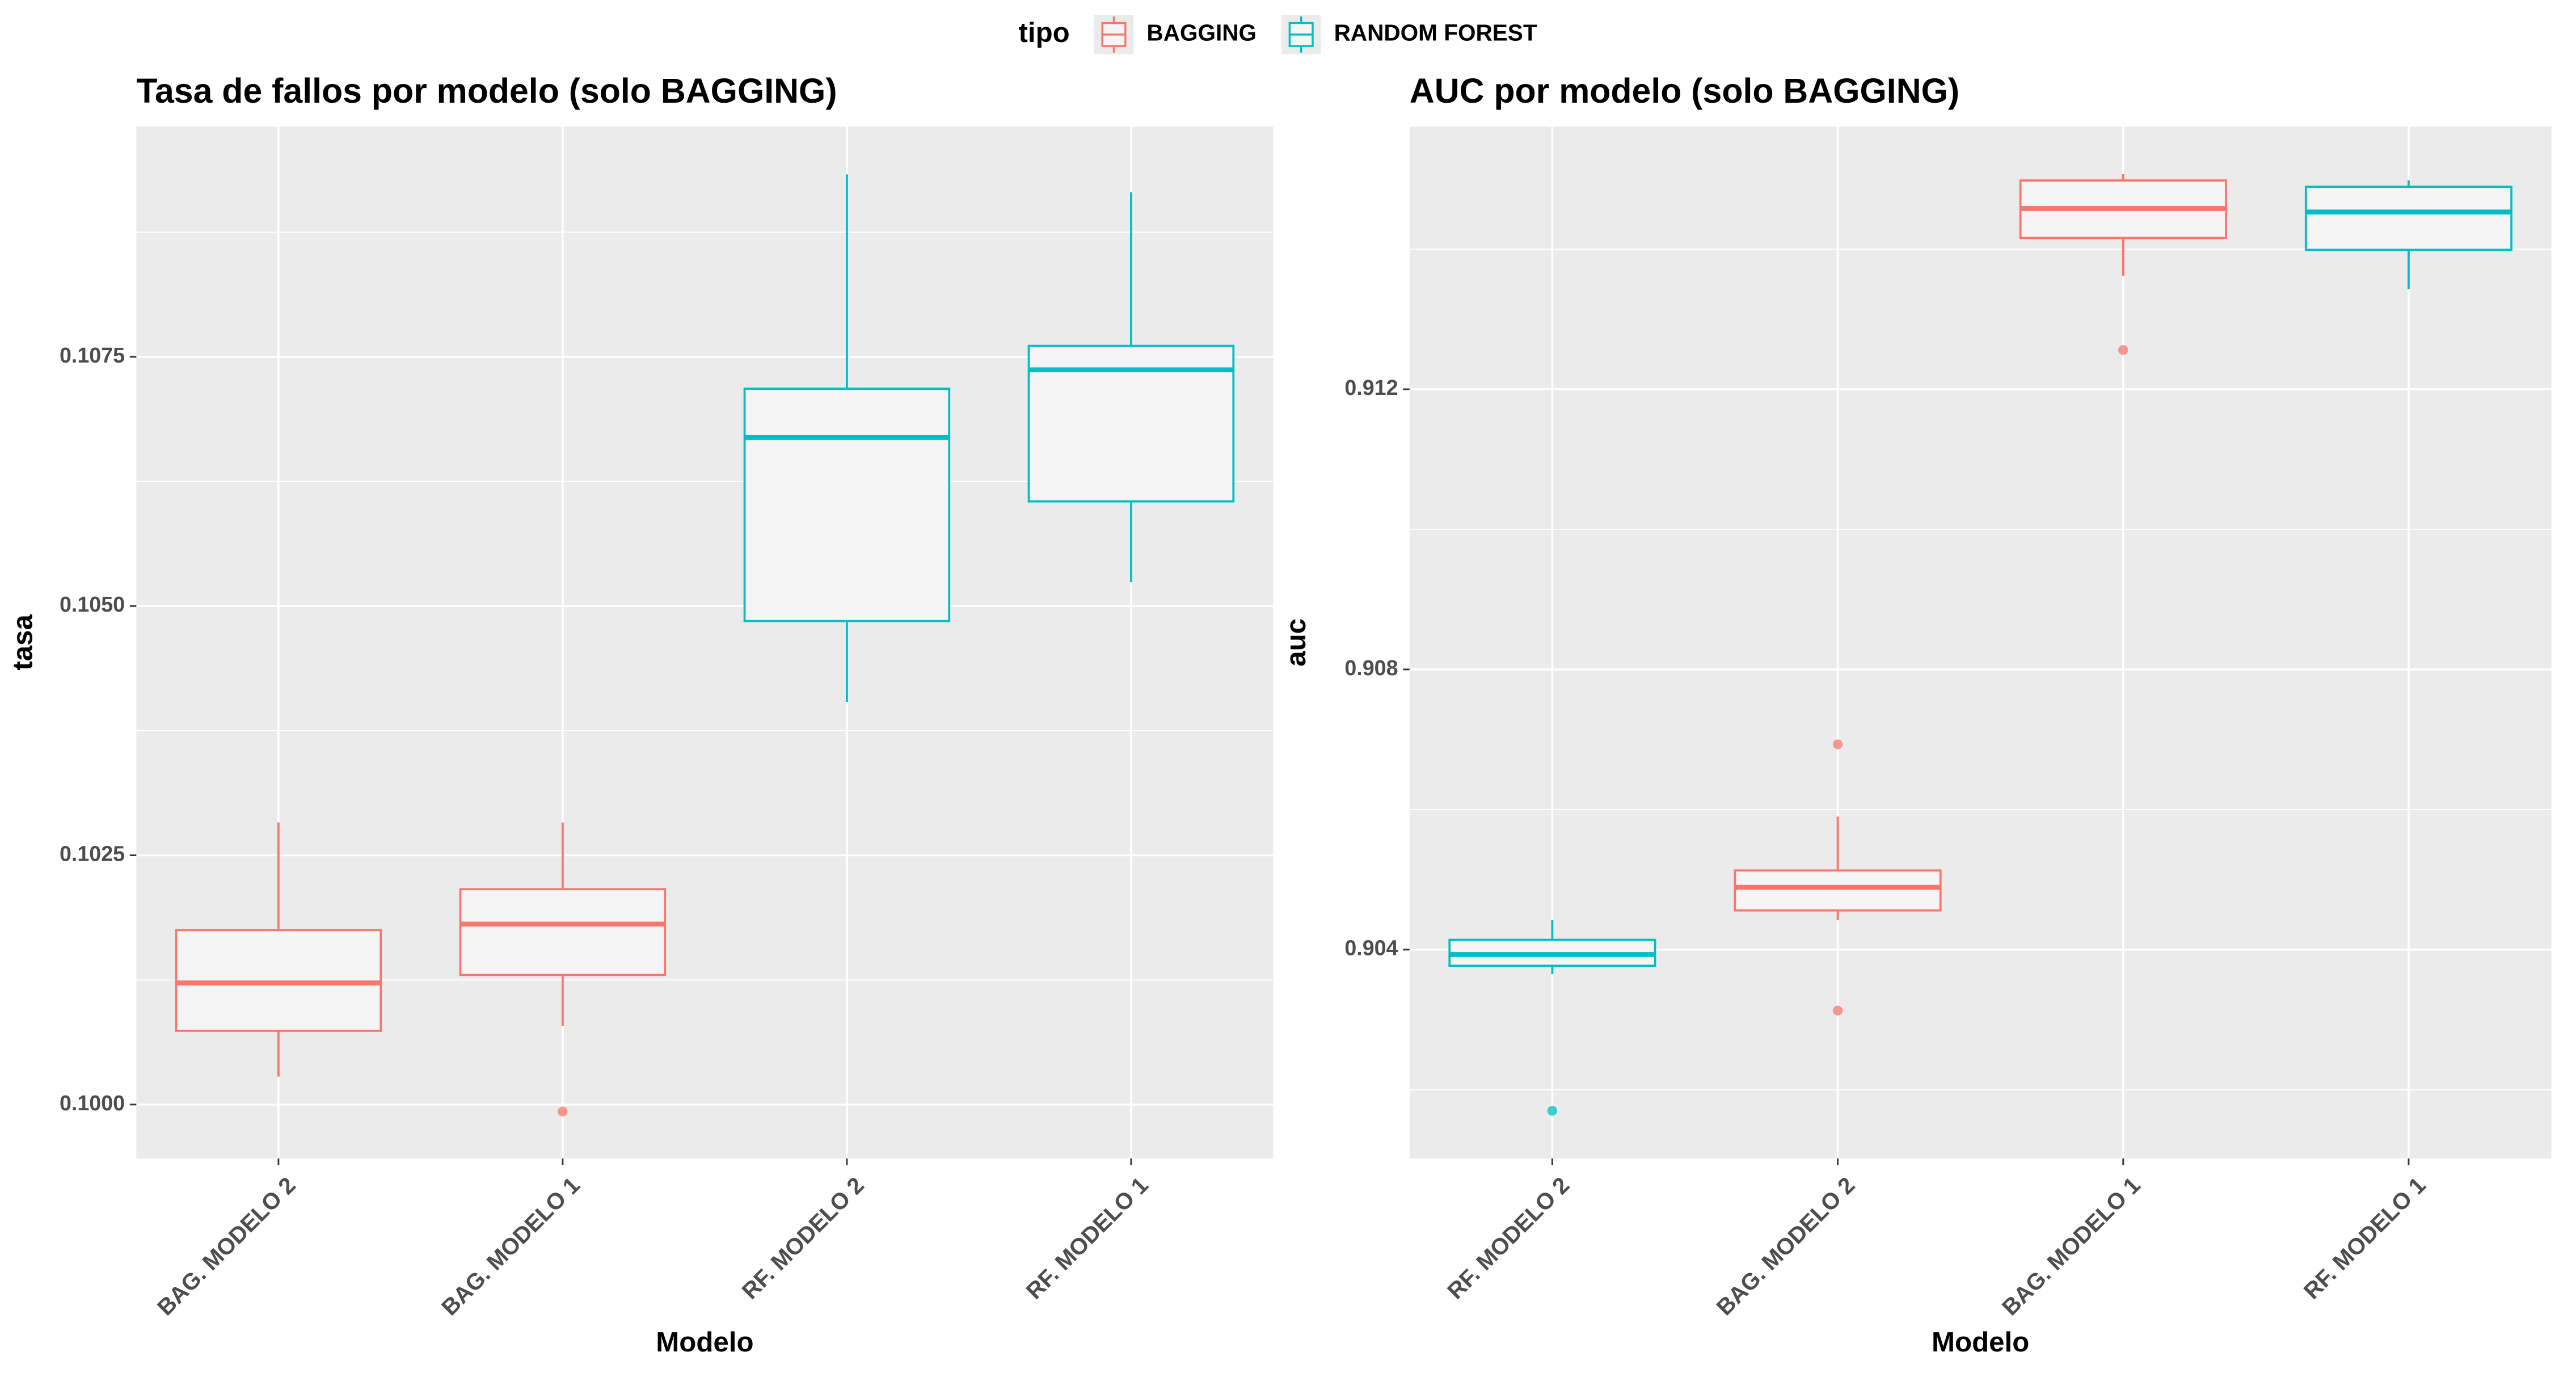 The height and width of the screenshot is (1373, 2576). Describe the element at coordinates (1371, 668) in the screenshot. I see `y-tick-label: 0.908` at that location.